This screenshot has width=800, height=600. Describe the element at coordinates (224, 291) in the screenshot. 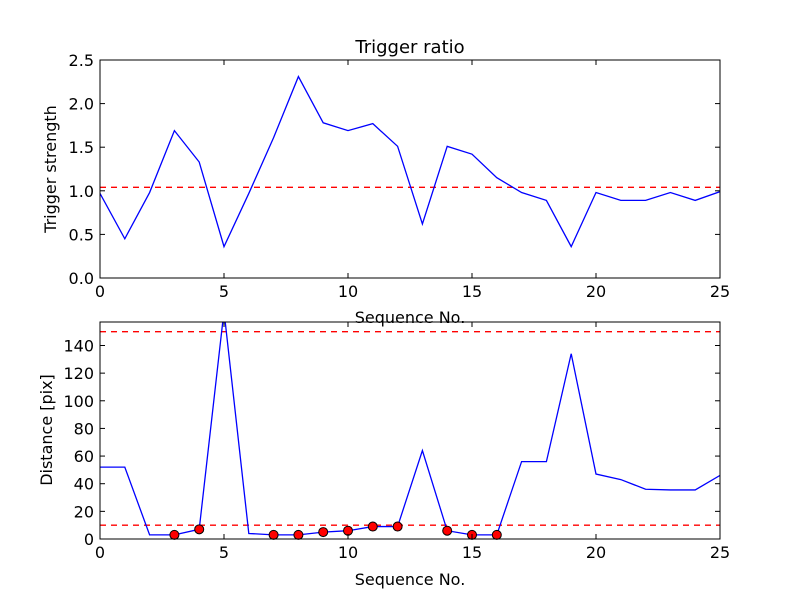

I see `top-x-tick-label: 5` at that location.